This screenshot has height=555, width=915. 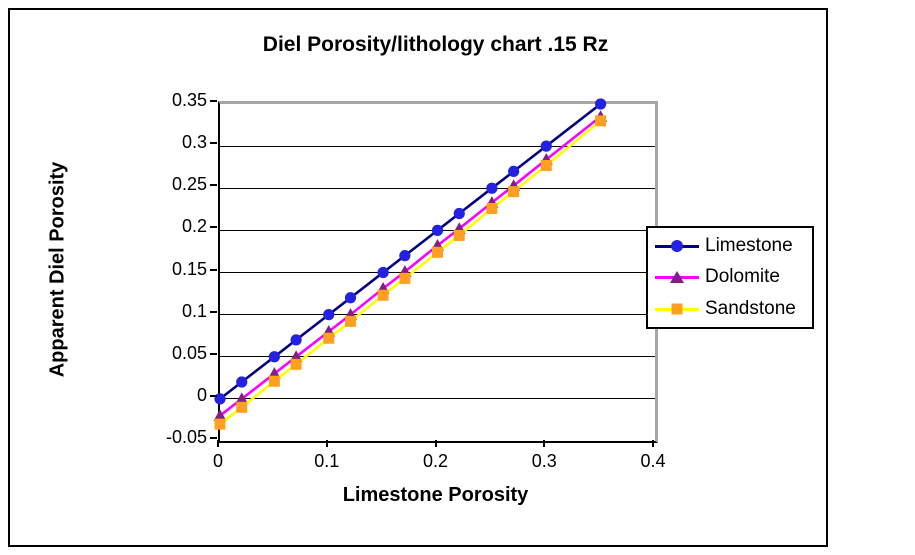 What do you see at coordinates (653, 461) in the screenshot?
I see `x-tick-label: 0.4` at bounding box center [653, 461].